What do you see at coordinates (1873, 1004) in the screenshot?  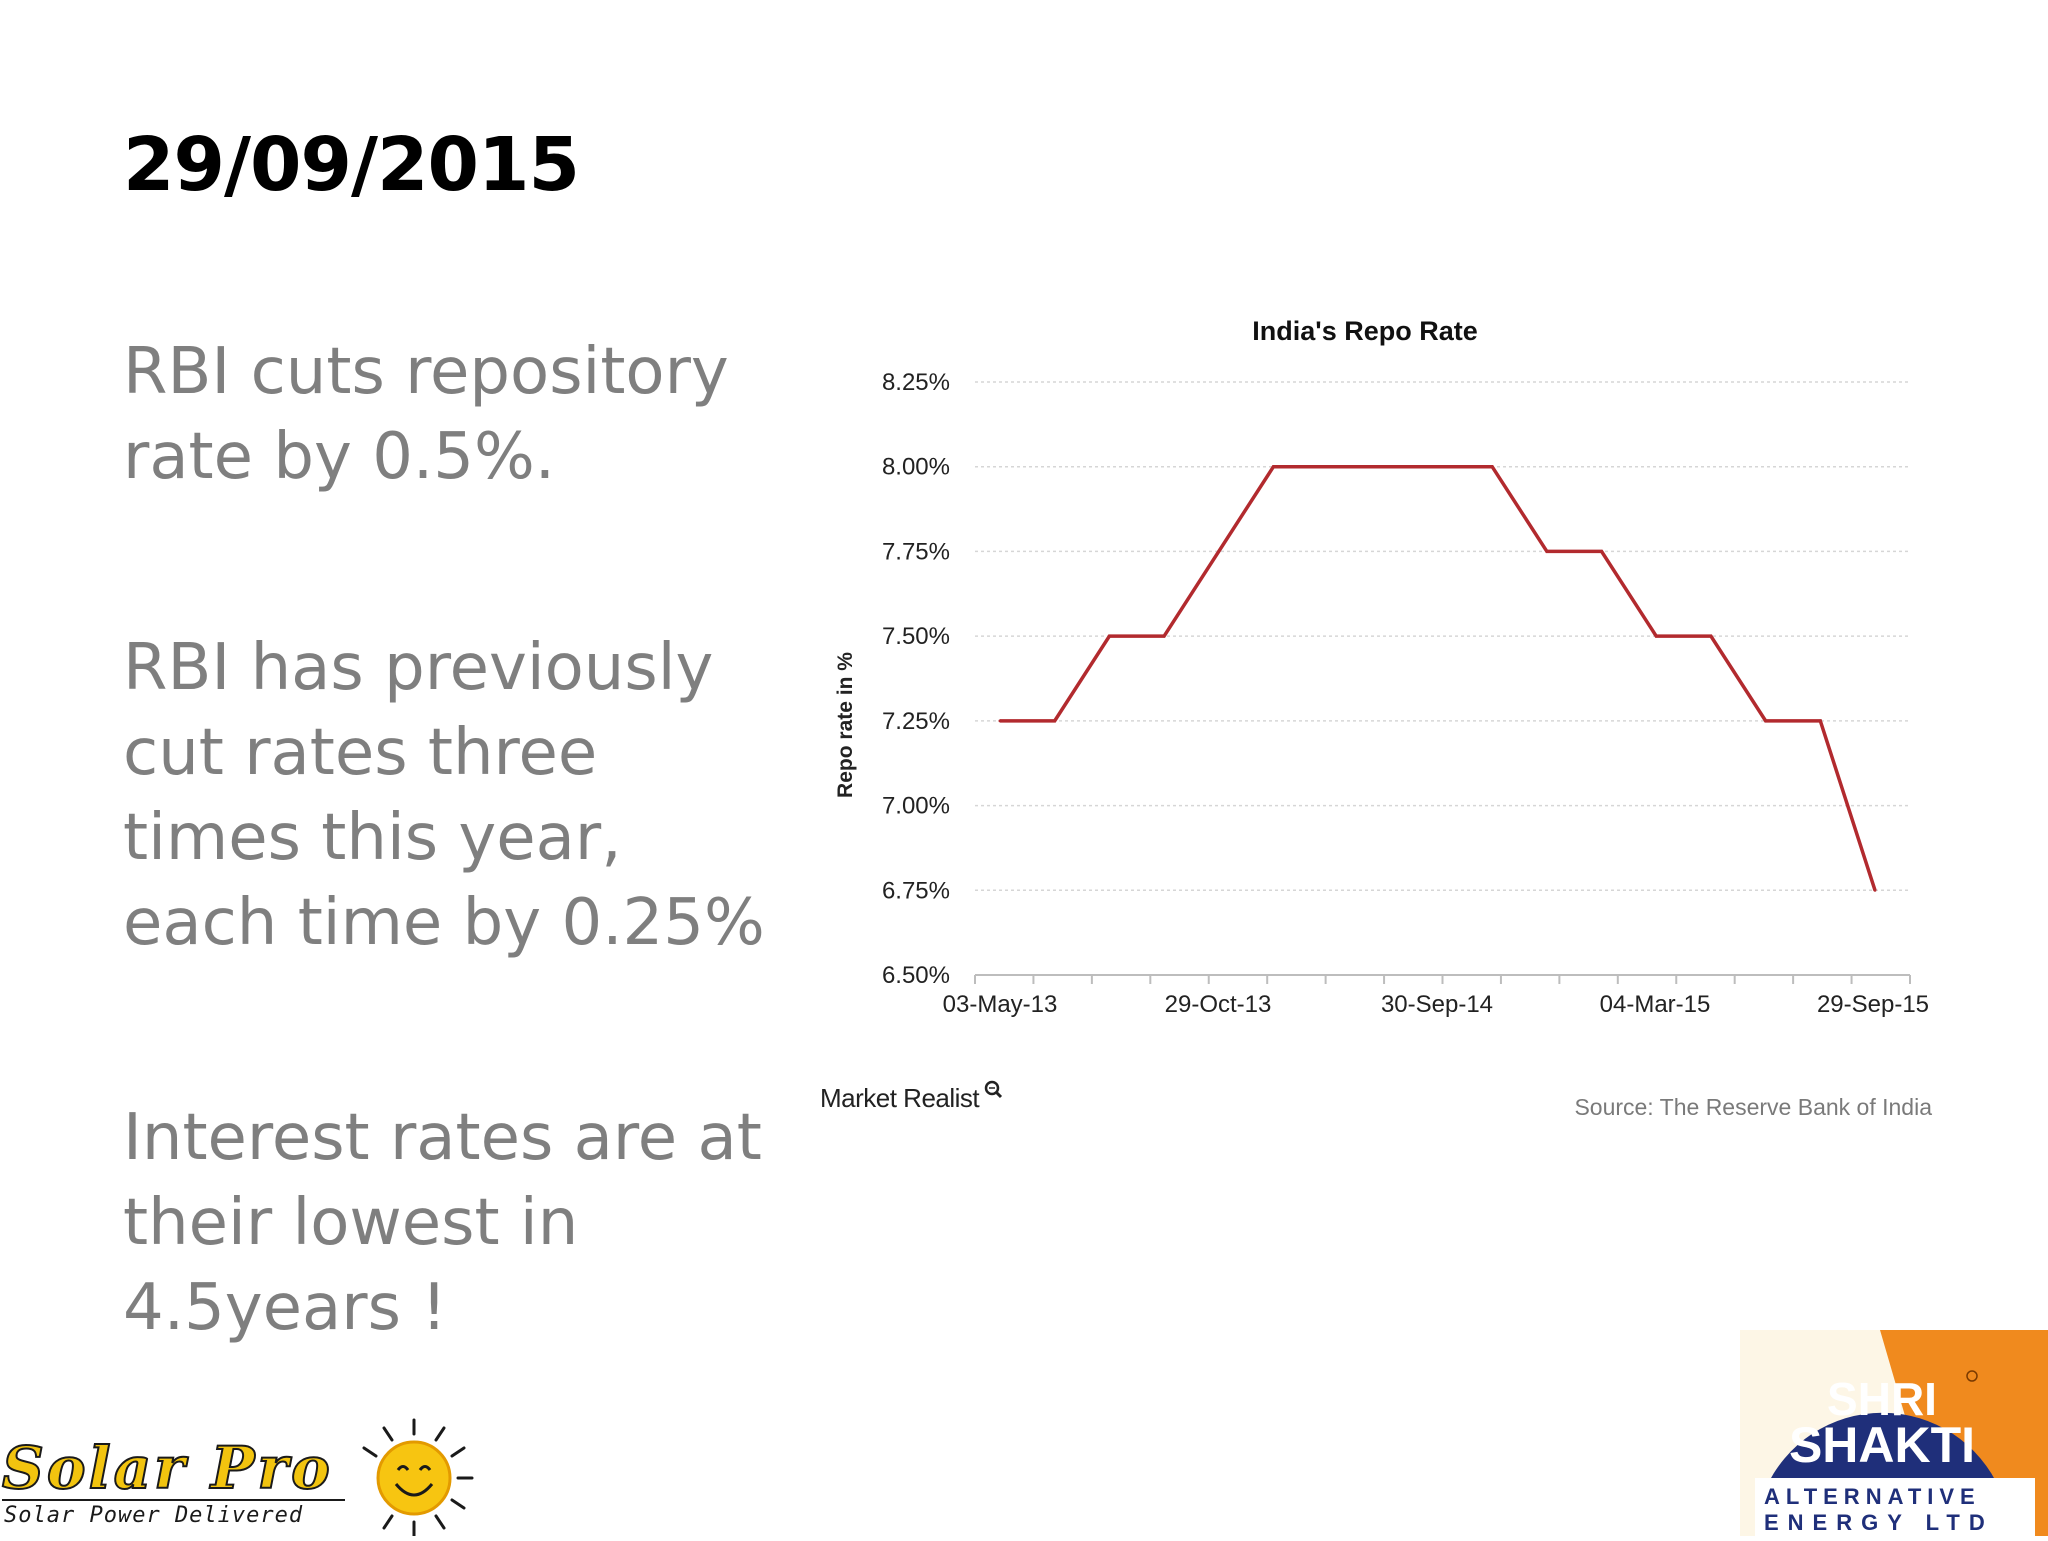 I see `x-tick-label: 29-Sep-15` at bounding box center [1873, 1004].